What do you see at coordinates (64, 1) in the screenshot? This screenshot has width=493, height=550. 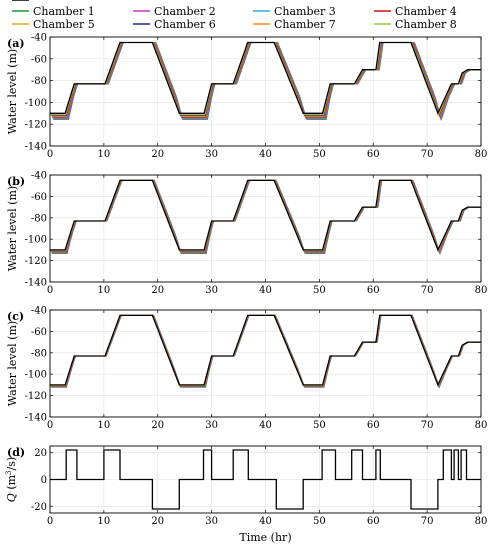 I see `legend-label: Chamber 9` at bounding box center [64, 1].